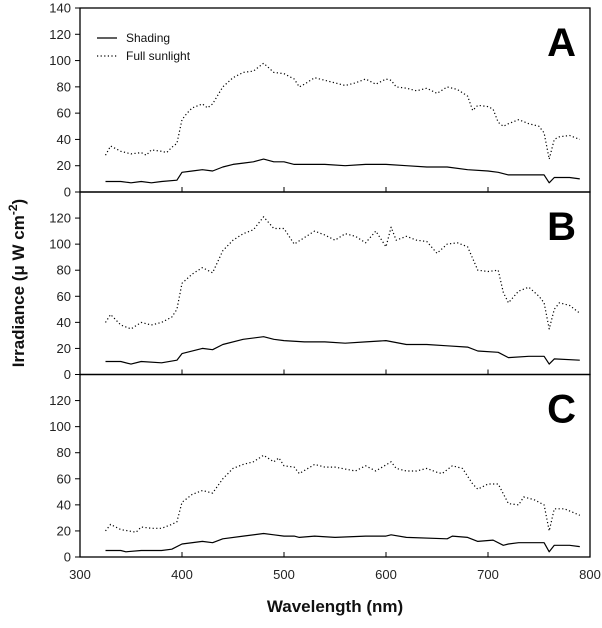 This screenshot has width=602, height=628. I want to click on x-tick-label: 600, so click(386, 574).